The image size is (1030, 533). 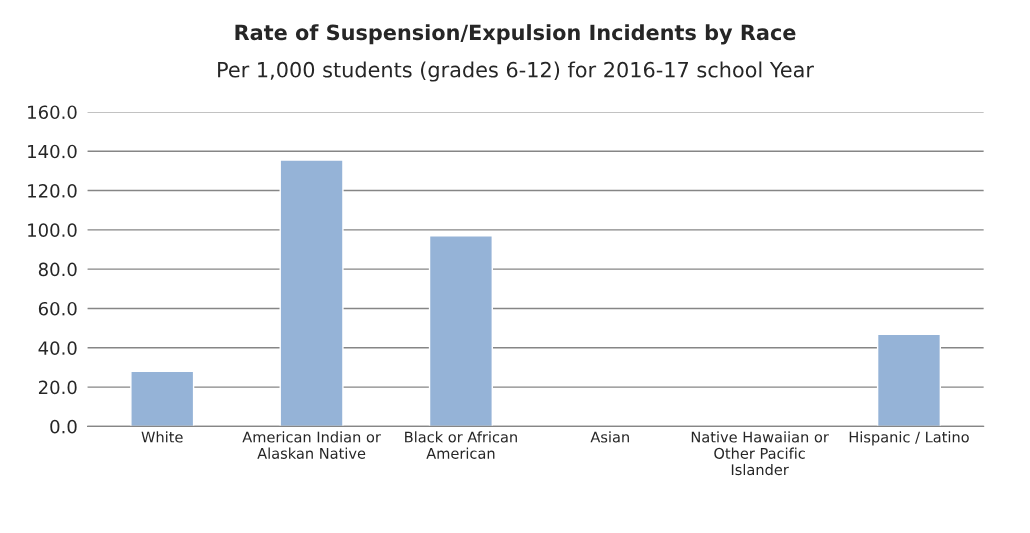 What do you see at coordinates (52, 112) in the screenshot?
I see `y-tick-label: 160.0` at bounding box center [52, 112].